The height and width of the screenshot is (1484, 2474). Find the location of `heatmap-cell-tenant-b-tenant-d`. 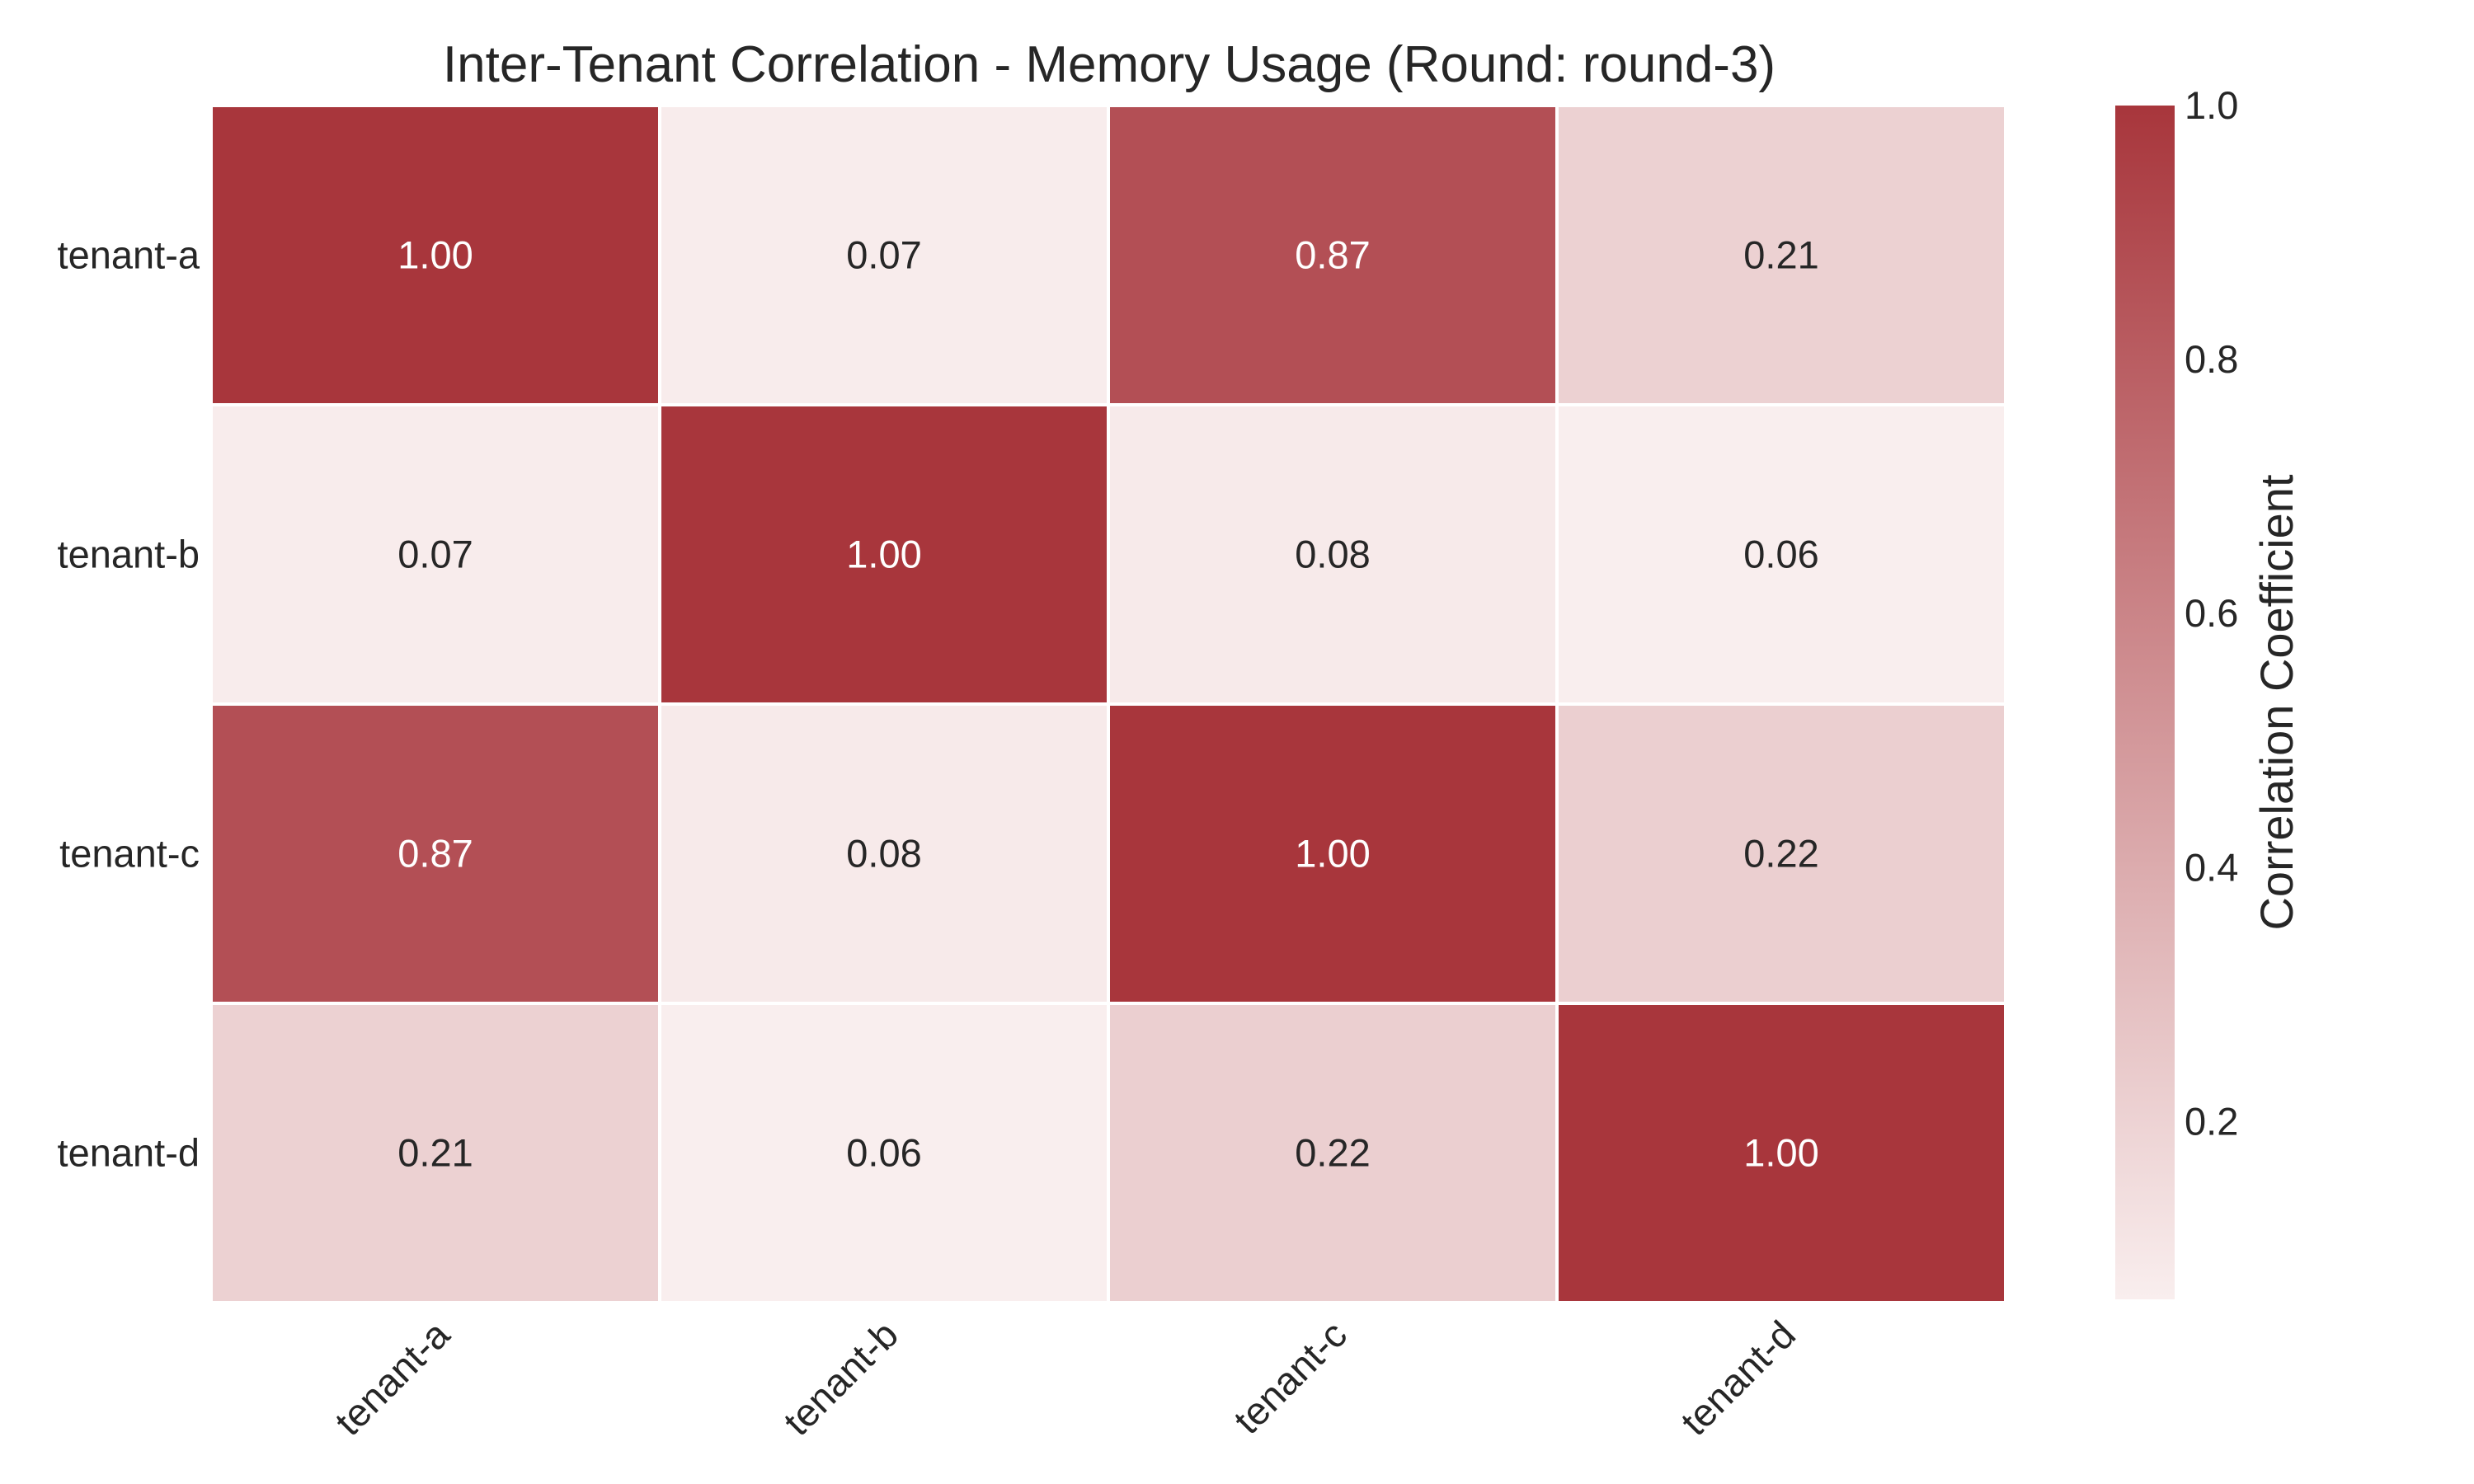

heatmap-cell-tenant-b-tenant-d is located at coordinates (1781, 554).